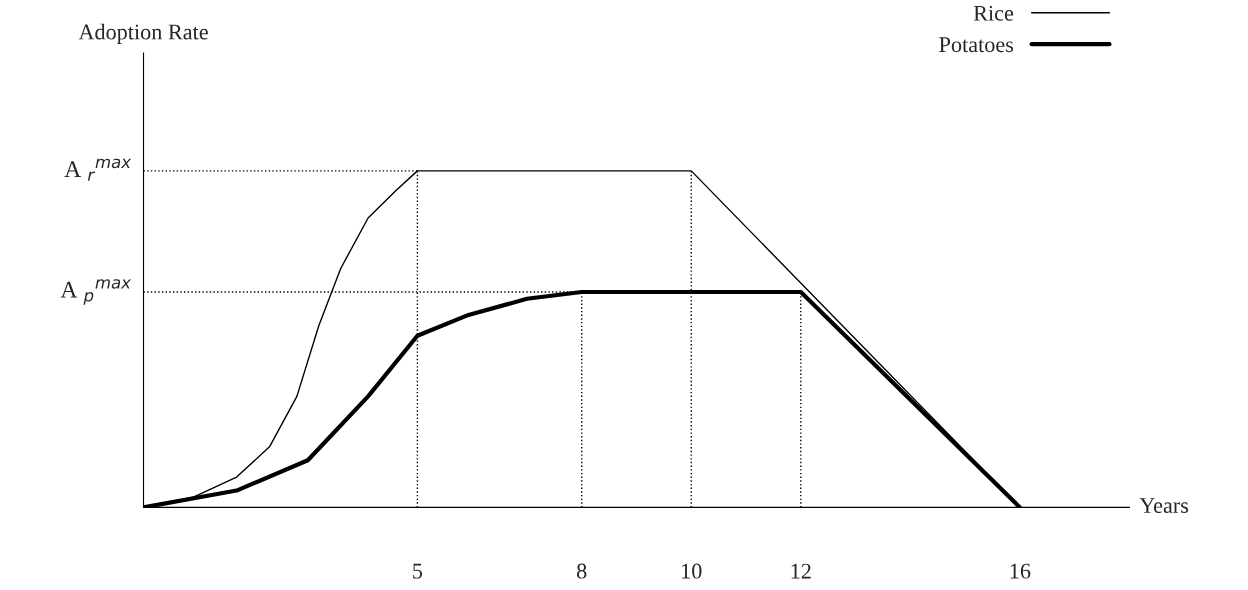 This screenshot has width=1248, height=590. What do you see at coordinates (1164, 505) in the screenshot?
I see `x-axis-title: Years` at bounding box center [1164, 505].